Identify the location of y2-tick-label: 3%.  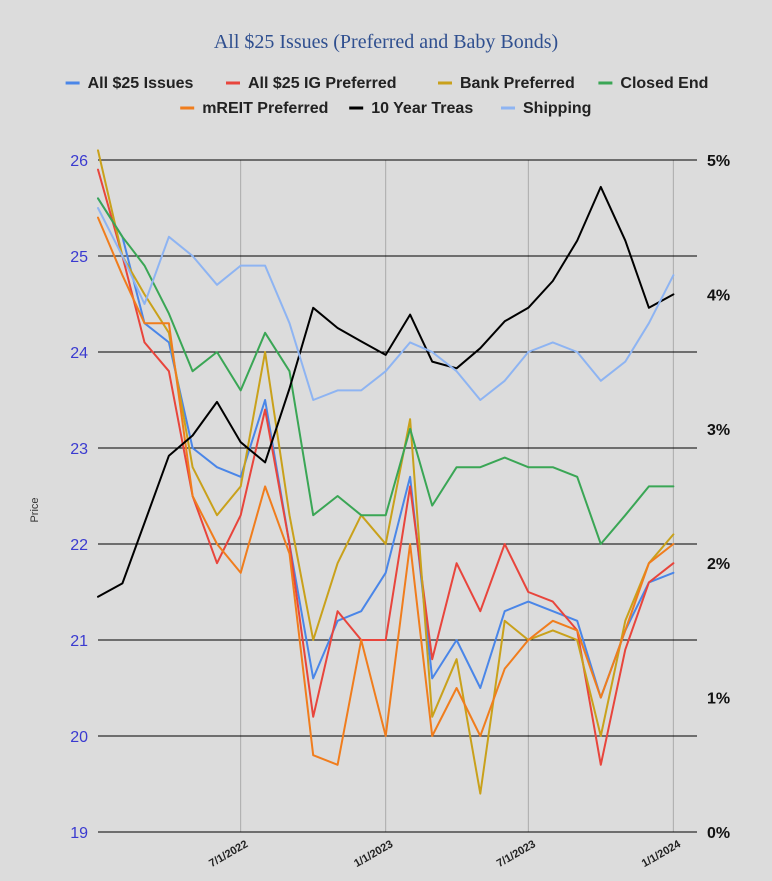
(718, 430).